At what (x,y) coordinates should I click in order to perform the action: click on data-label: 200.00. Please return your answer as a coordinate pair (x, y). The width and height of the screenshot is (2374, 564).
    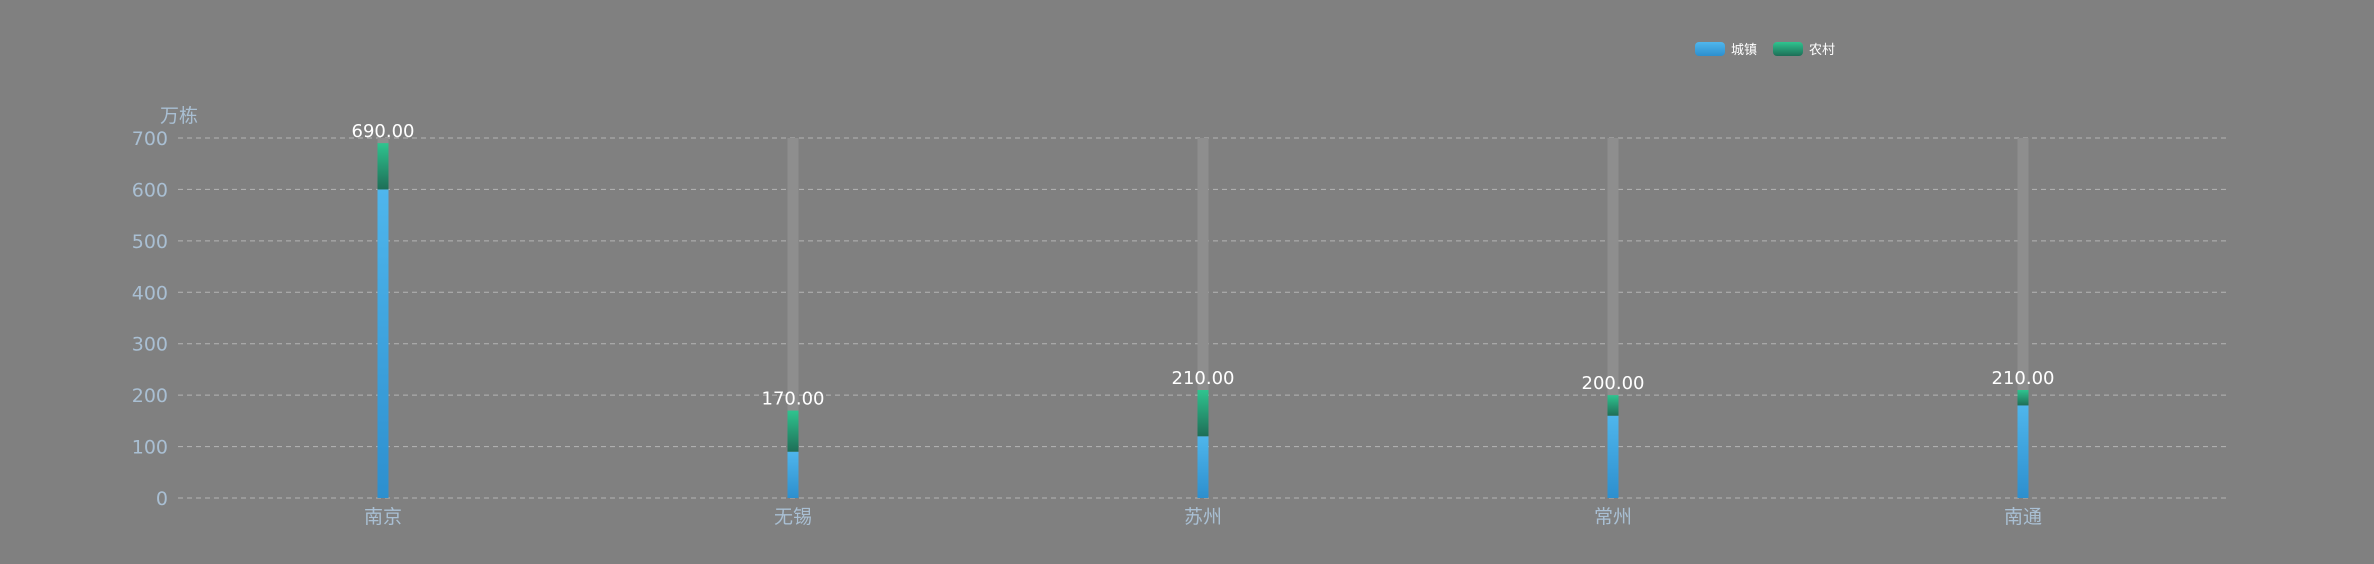
    Looking at the image, I should click on (1613, 383).